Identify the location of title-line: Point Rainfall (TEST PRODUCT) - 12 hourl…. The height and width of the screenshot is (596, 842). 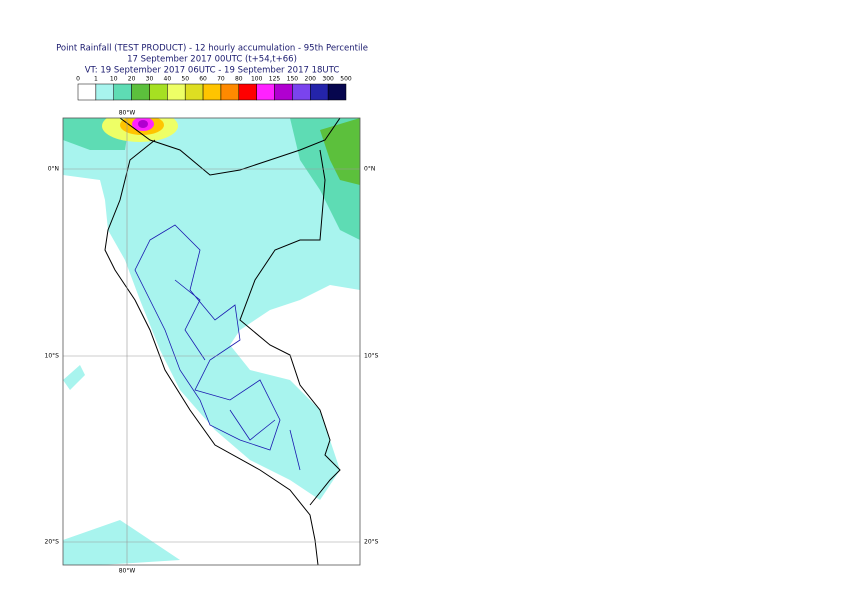
(212, 49).